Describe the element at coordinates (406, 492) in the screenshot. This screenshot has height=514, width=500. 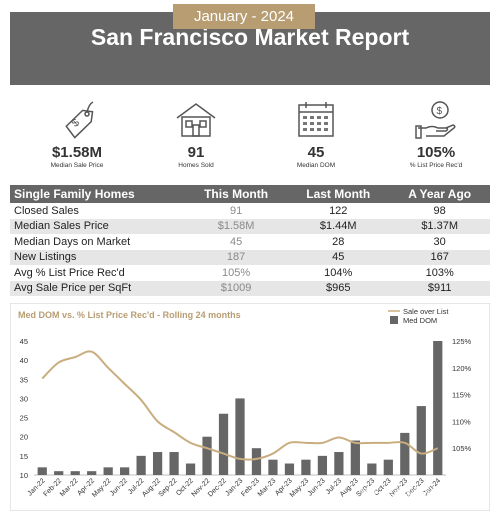
I see `watermark-text: 知乎 @美国硅谷老蔡` at that location.